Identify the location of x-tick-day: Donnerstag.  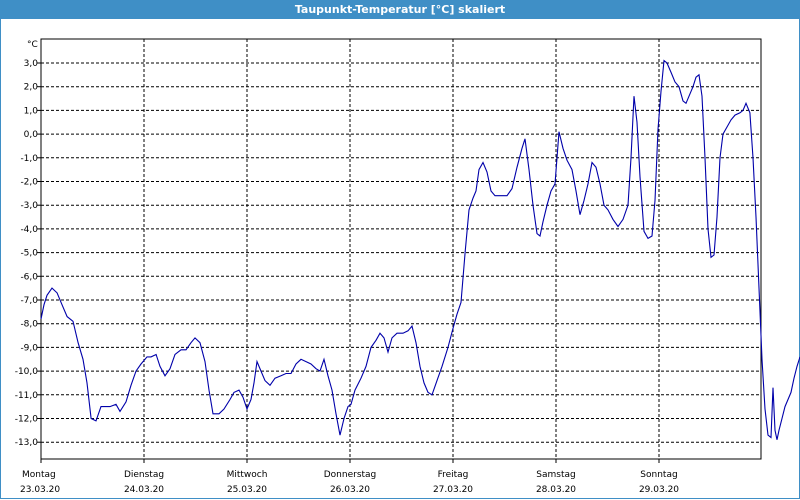
(350, 475).